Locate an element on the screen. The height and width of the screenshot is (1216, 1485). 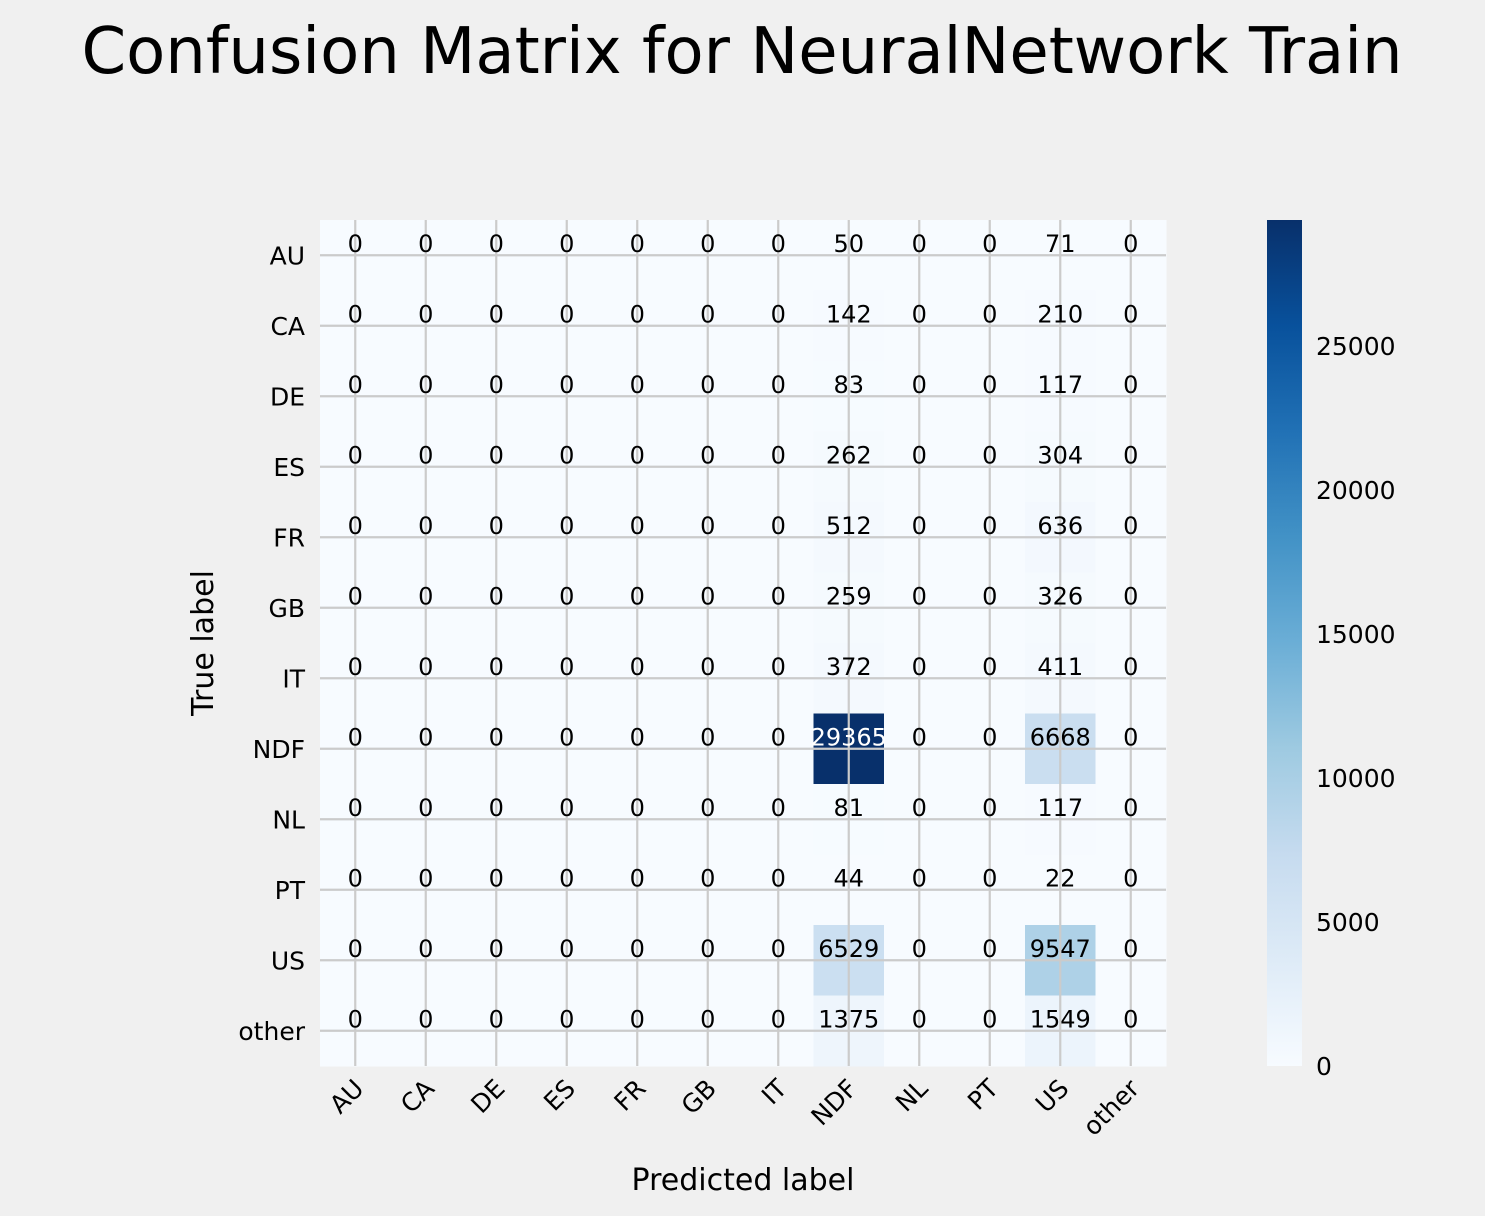
x-tick-label: GB is located at coordinates (699, 1097).